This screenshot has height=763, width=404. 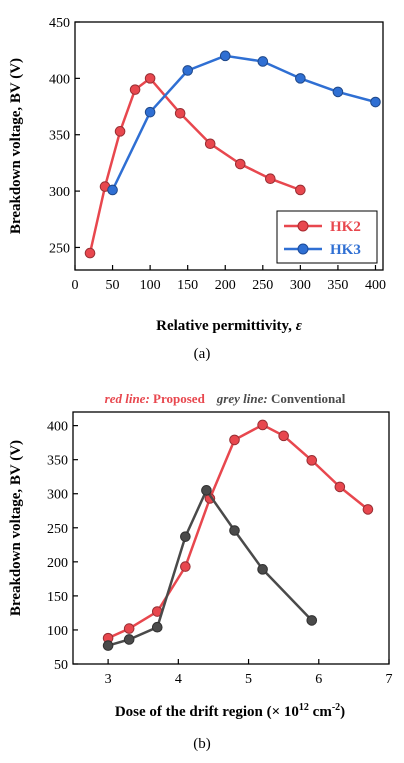 What do you see at coordinates (375, 285) in the screenshot?
I see `x-tick-label-a-8: 400` at bounding box center [375, 285].